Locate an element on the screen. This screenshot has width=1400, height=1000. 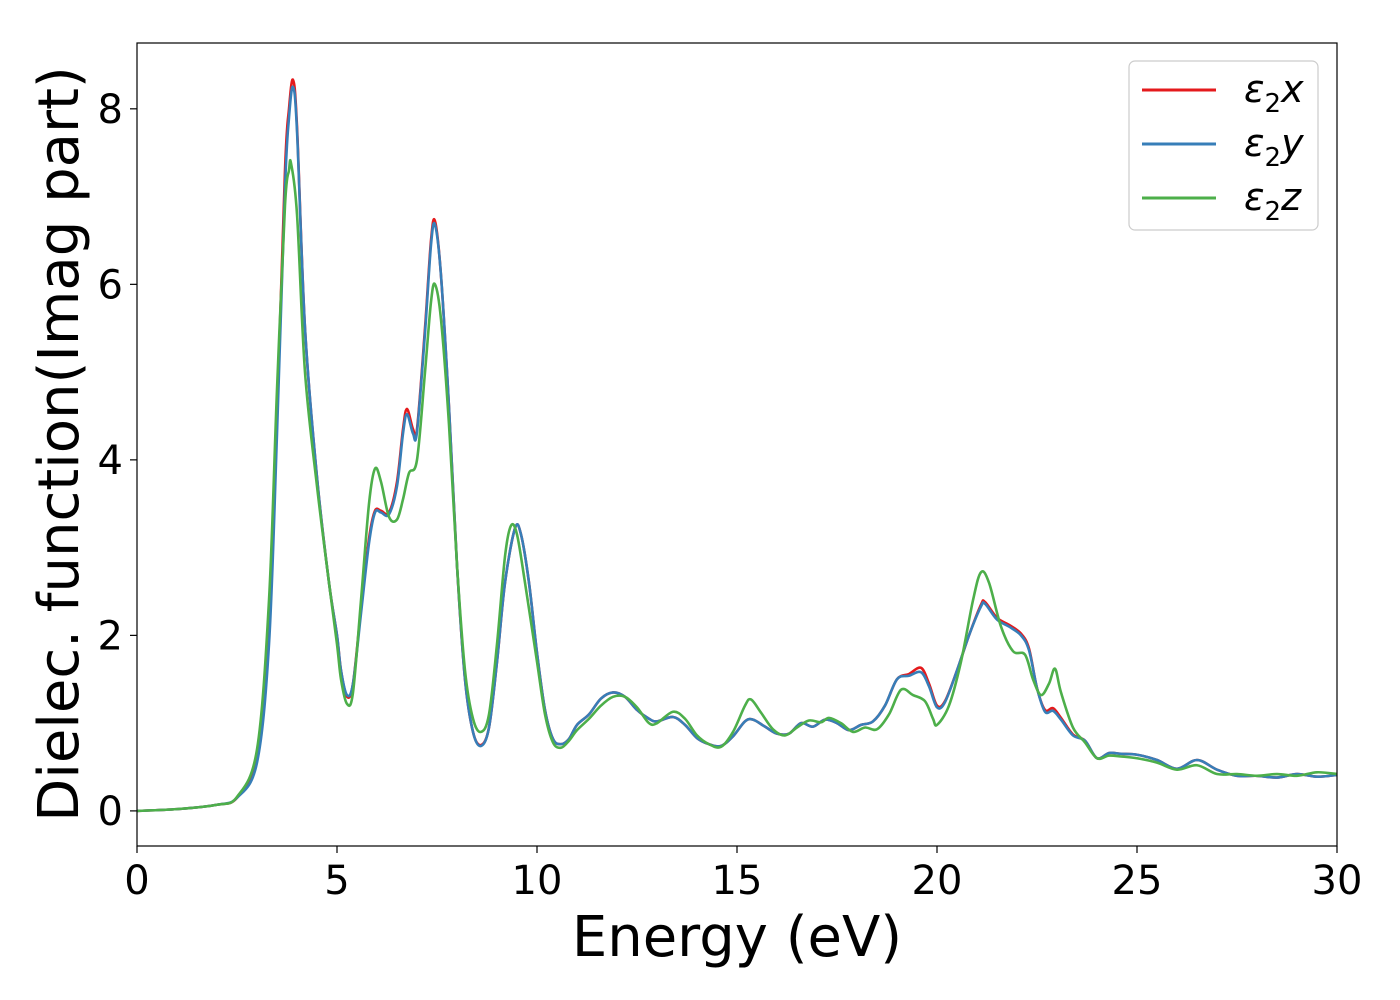
y-tick-label: 2 is located at coordinates (110, 636).